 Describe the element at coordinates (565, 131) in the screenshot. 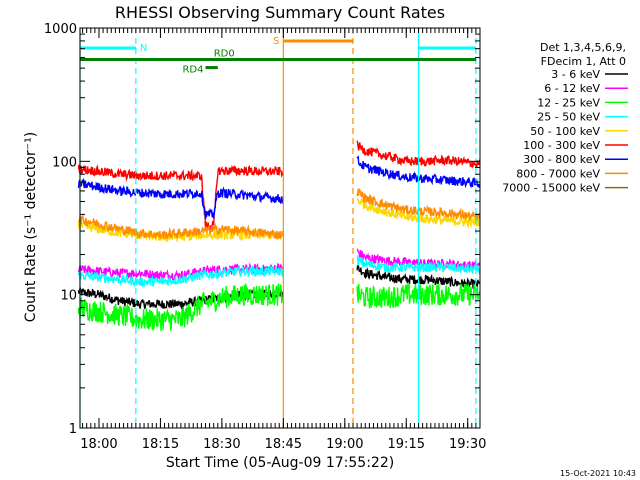

I see `legend-label-4: 50 - 100 keV` at that location.